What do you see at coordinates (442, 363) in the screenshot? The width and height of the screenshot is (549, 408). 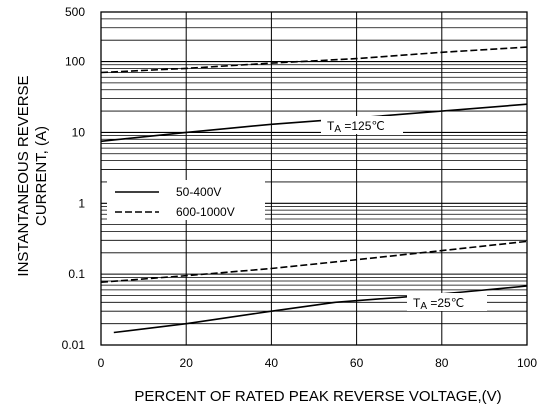 I see `x-tick-label: 80` at bounding box center [442, 363].